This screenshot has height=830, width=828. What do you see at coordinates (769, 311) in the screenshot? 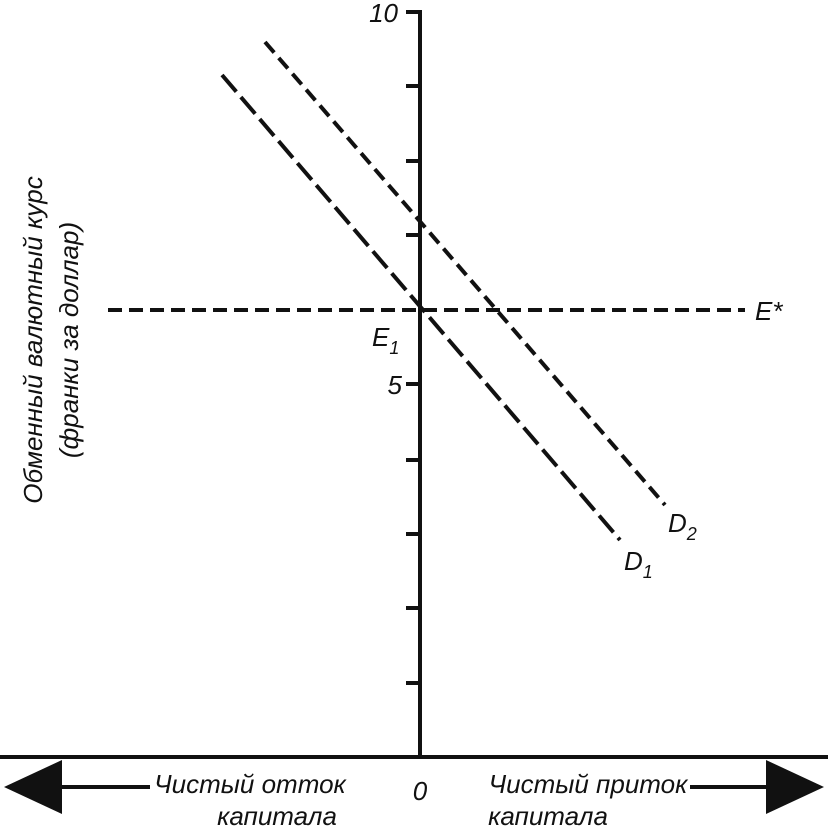
I see `curve-label: E*` at bounding box center [769, 311].